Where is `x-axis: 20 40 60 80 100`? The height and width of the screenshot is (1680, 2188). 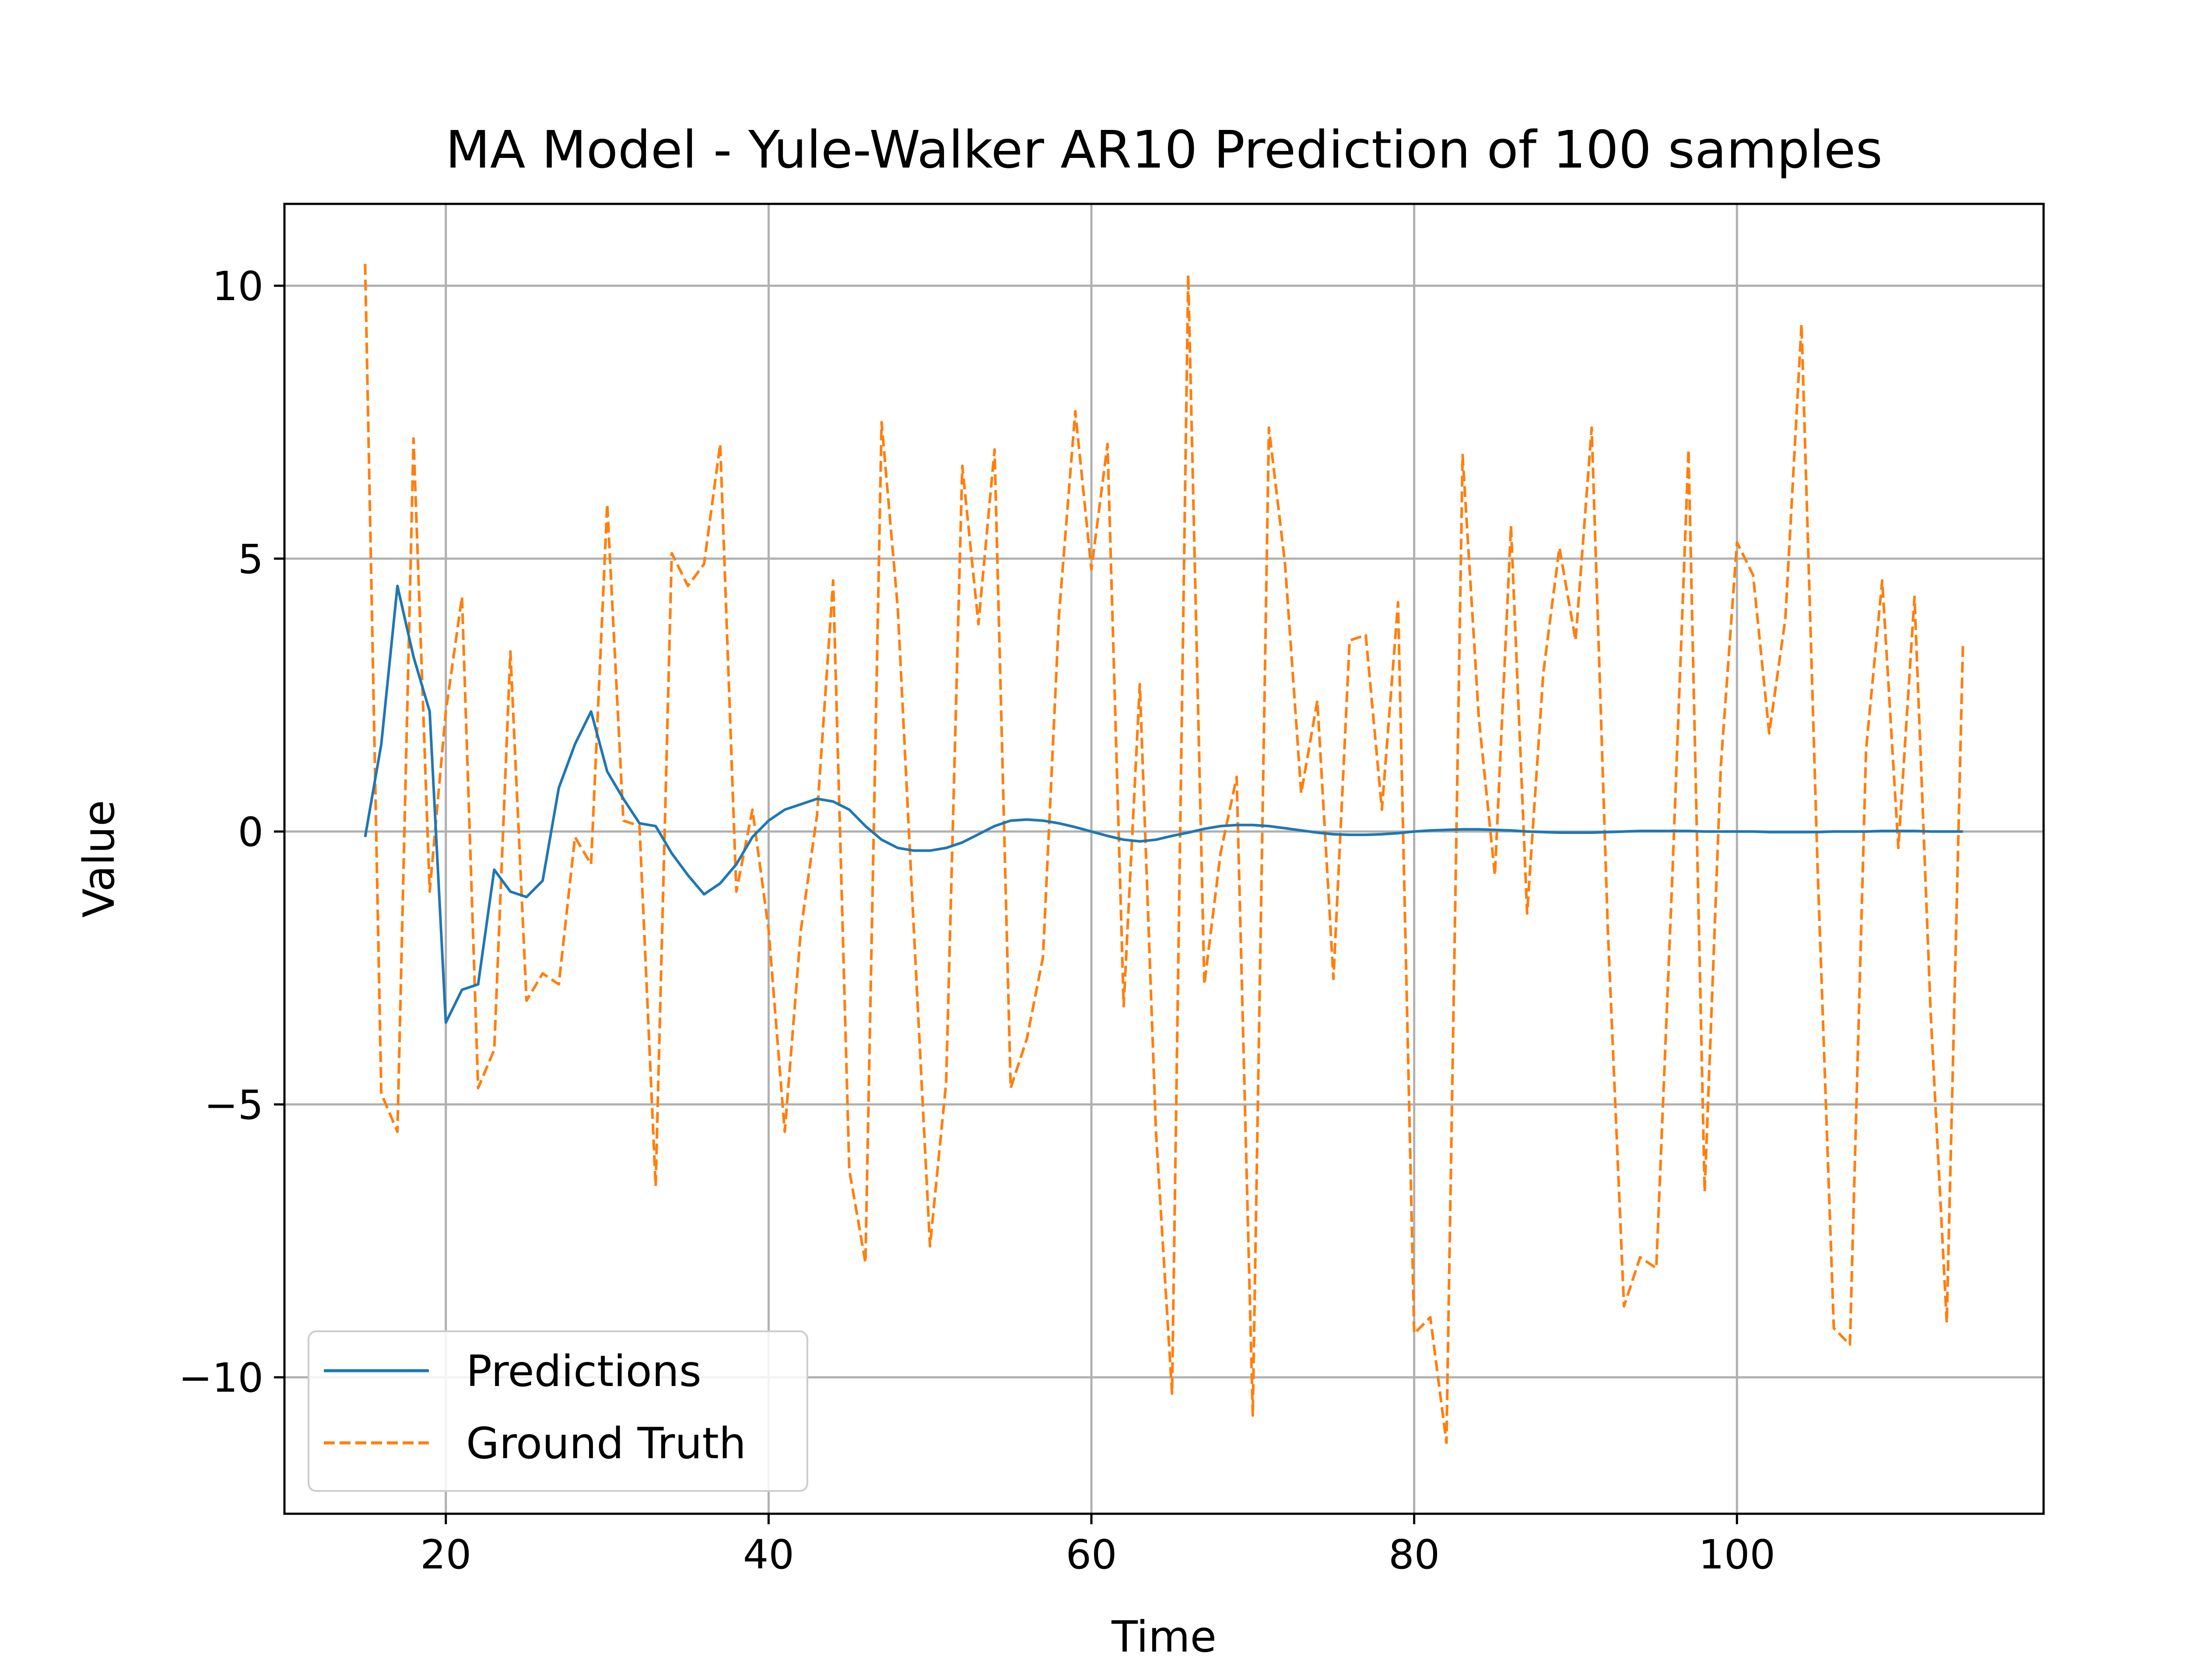
x-axis: 20 40 60 80 100 is located at coordinates (1097, 1546).